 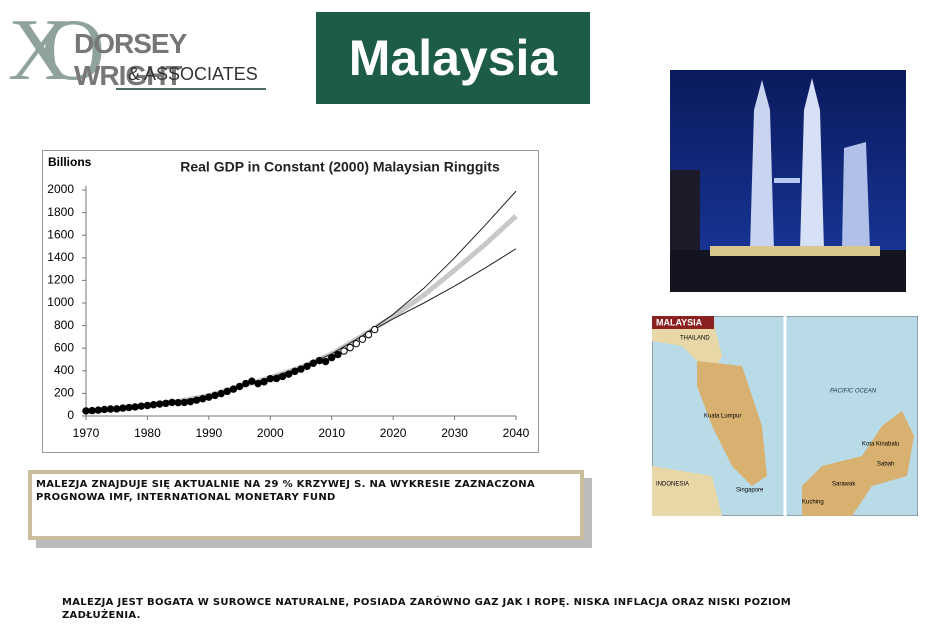 What do you see at coordinates (86, 433) in the screenshot?
I see `x-tick-label: 1970` at bounding box center [86, 433].